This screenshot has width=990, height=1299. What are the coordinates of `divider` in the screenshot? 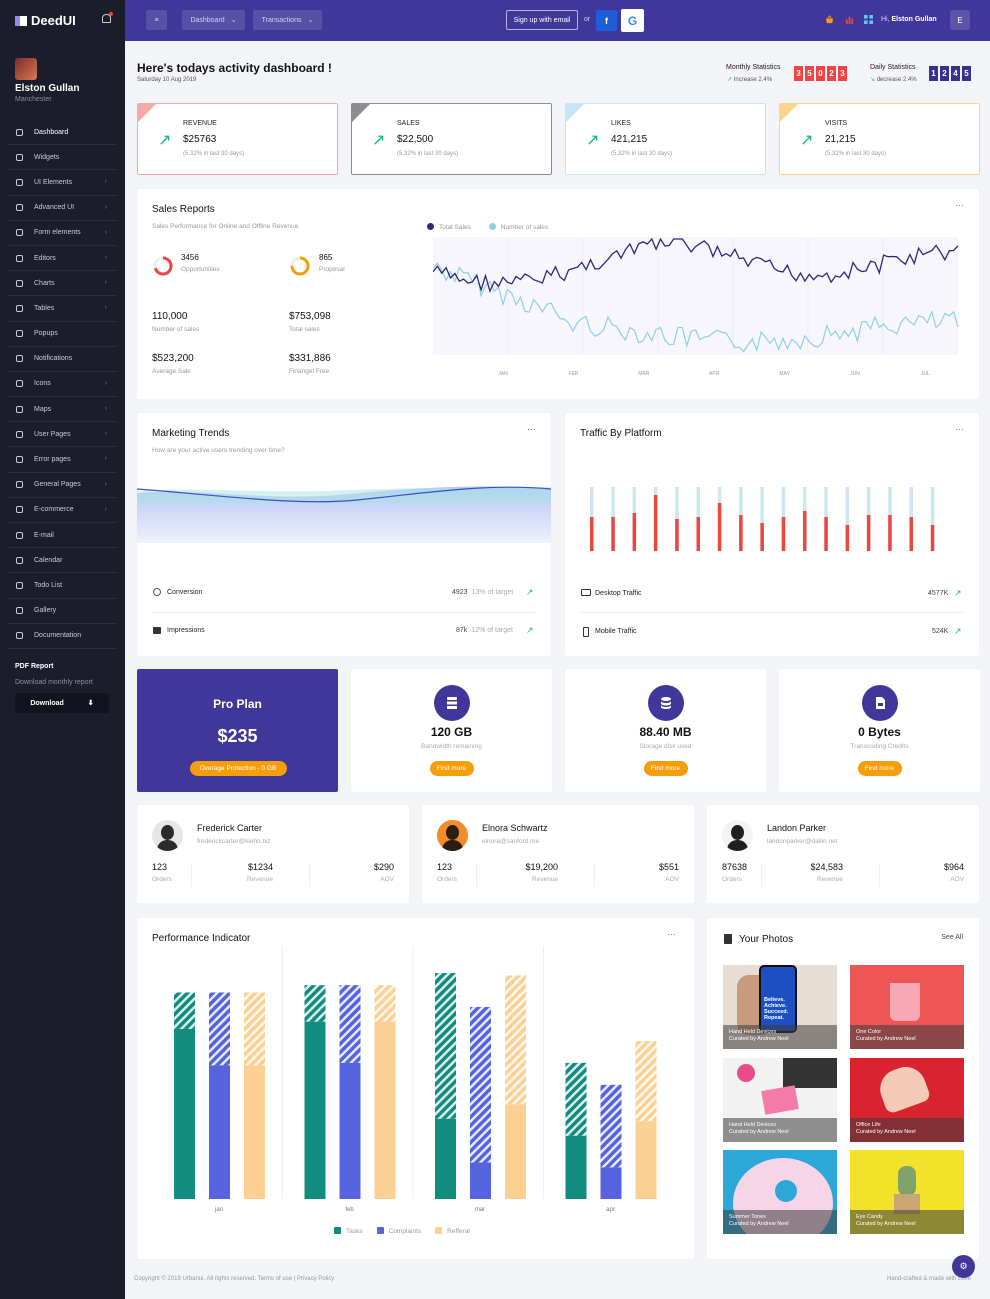 It's located at (879, 875).